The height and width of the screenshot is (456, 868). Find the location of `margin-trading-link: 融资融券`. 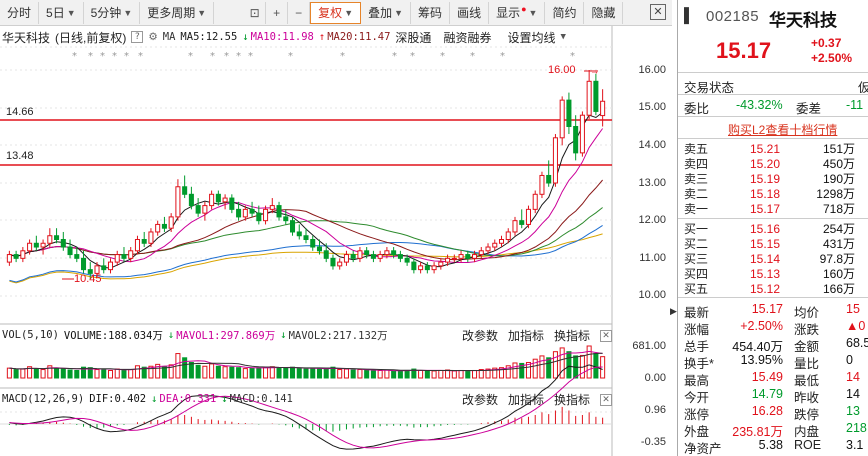

margin-trading-link: 融资融券 is located at coordinates (467, 37).